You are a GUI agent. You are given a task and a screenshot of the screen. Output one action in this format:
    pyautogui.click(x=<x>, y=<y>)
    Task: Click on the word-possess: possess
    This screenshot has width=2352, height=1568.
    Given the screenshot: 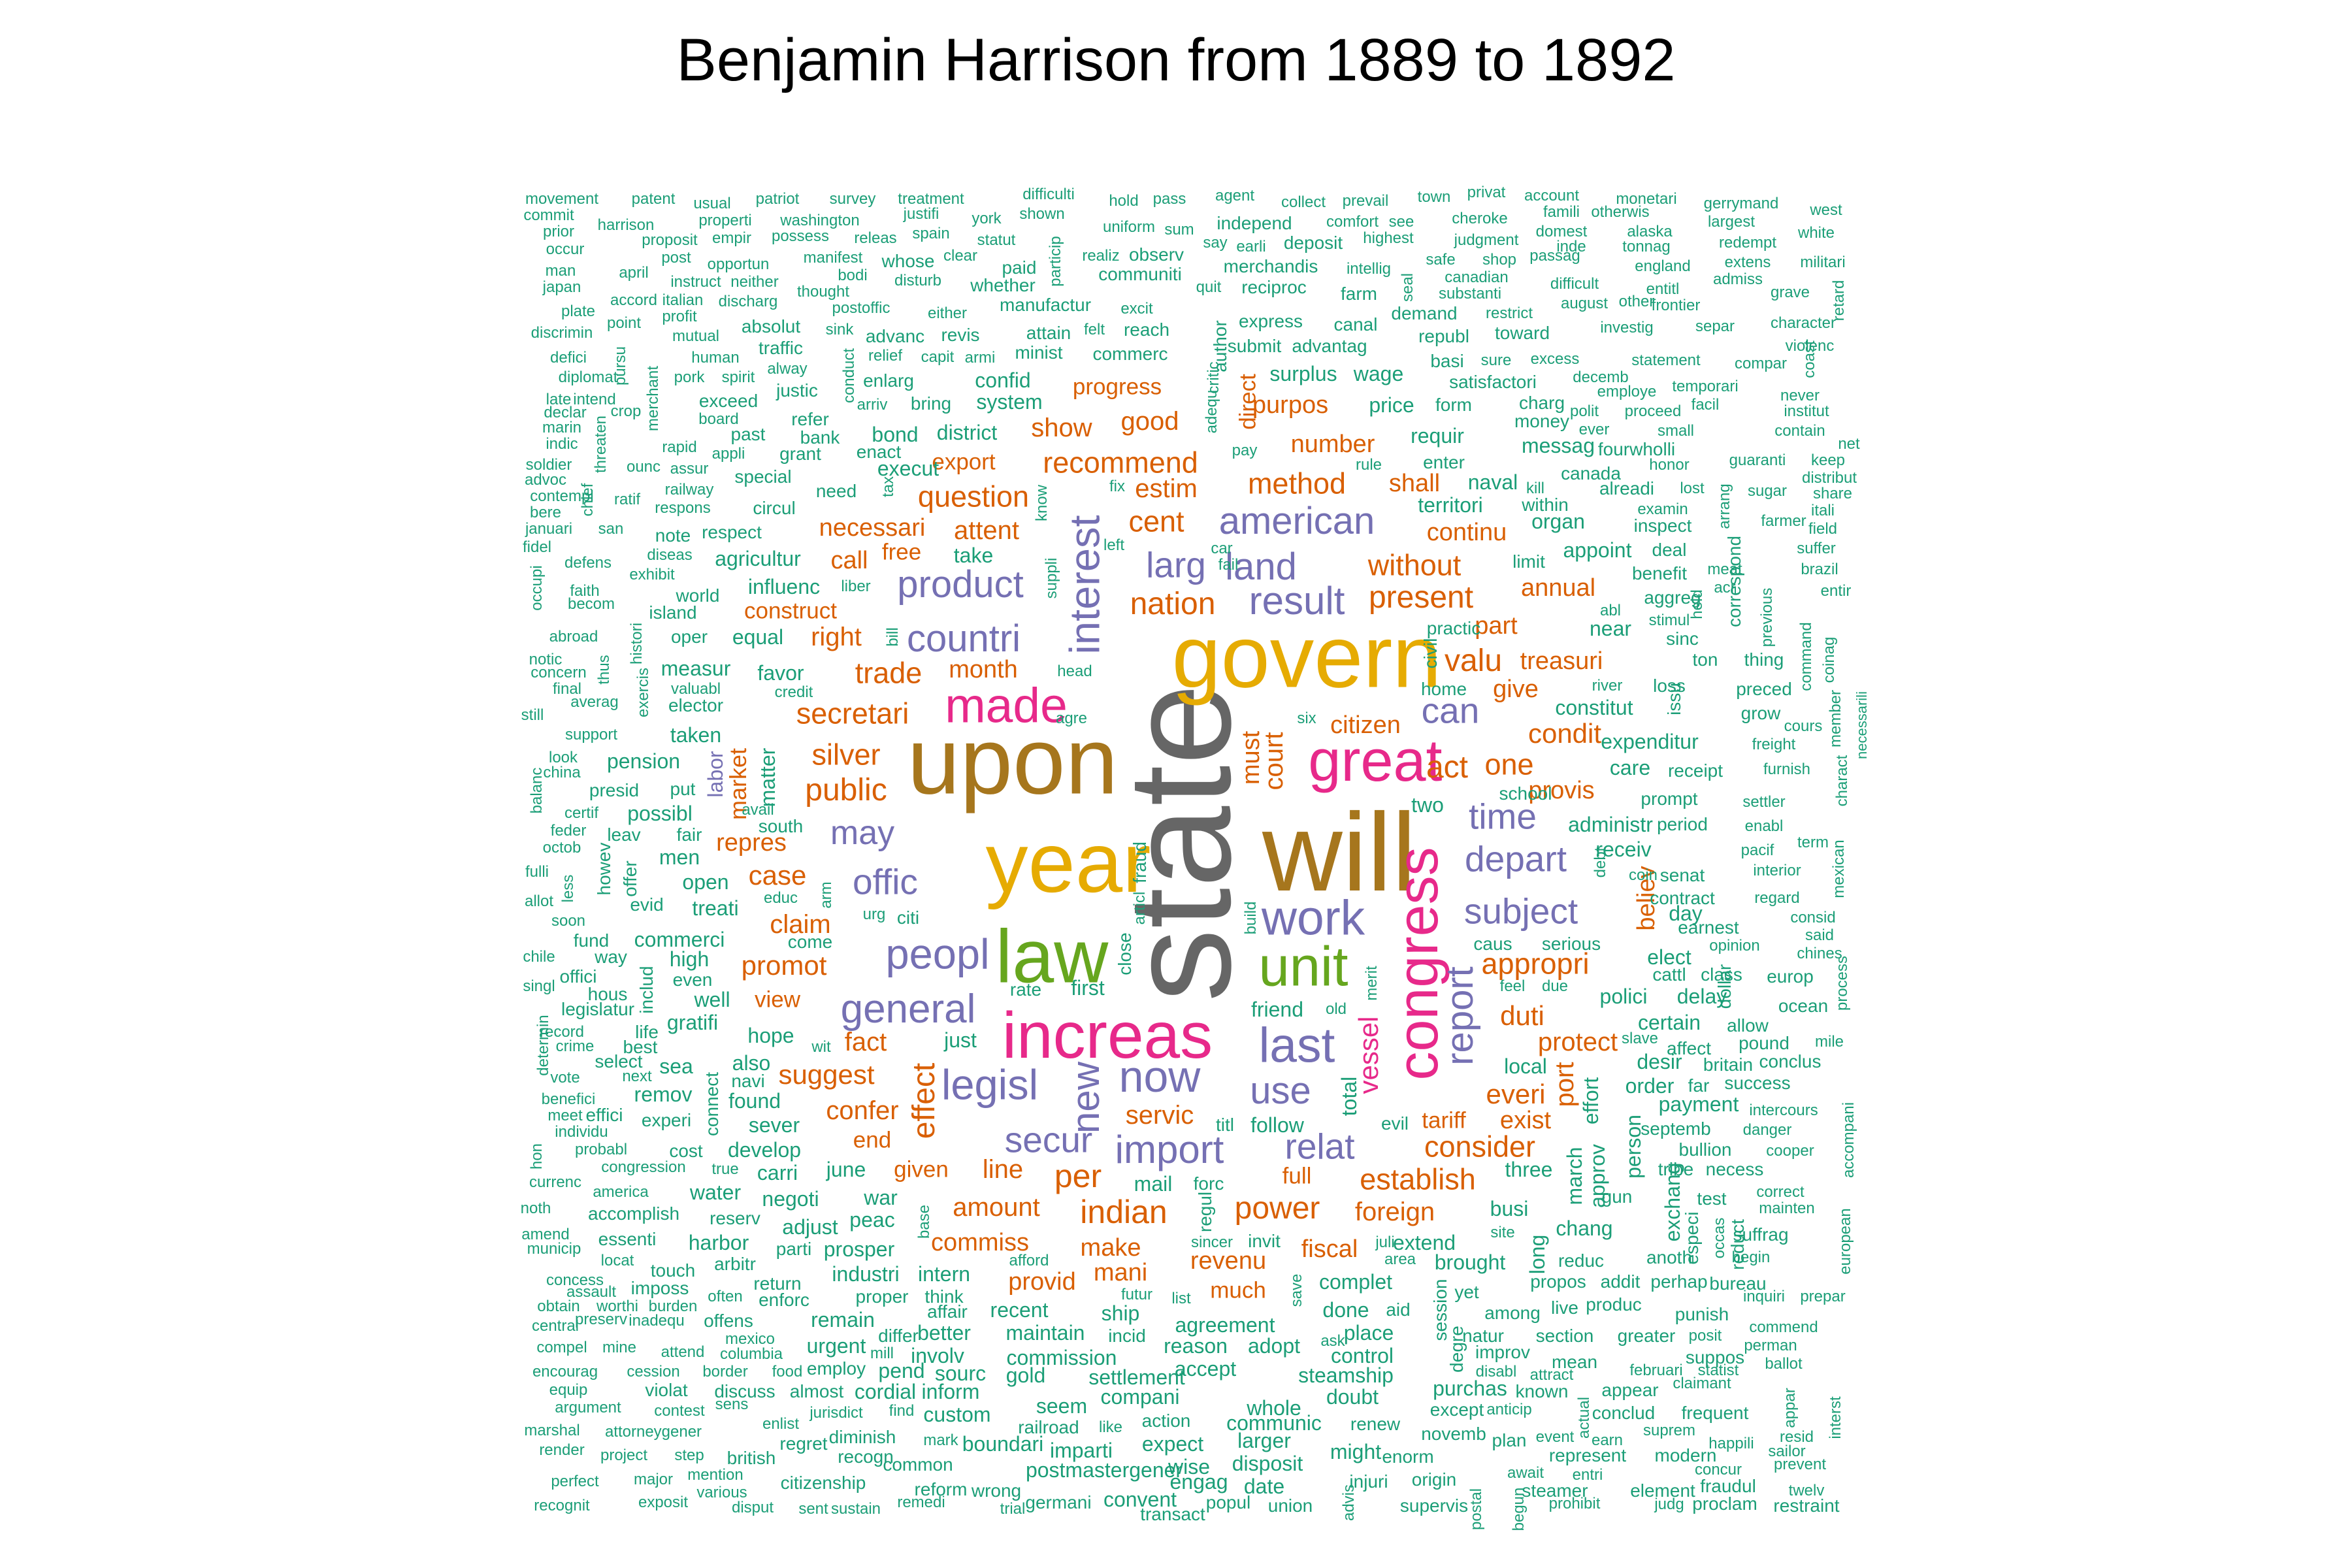 What is the action you would take?
    pyautogui.click(x=800, y=236)
    